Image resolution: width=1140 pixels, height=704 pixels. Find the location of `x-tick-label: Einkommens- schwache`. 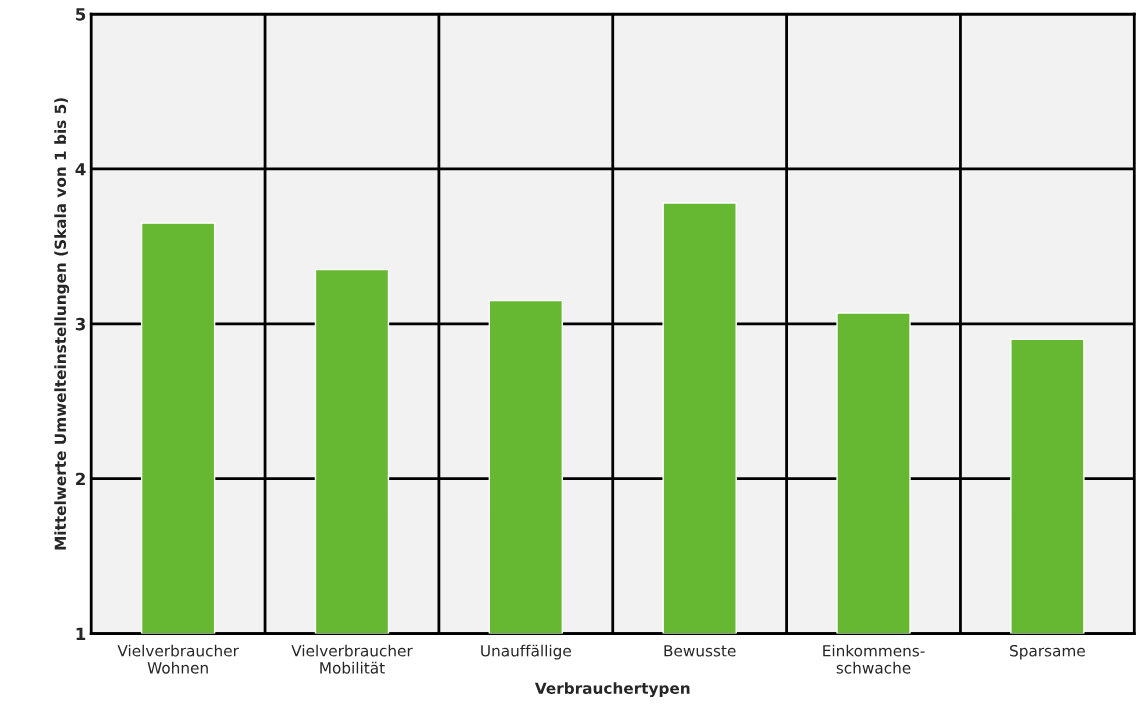

x-tick-label: Einkommens- schwache is located at coordinates (874, 659).